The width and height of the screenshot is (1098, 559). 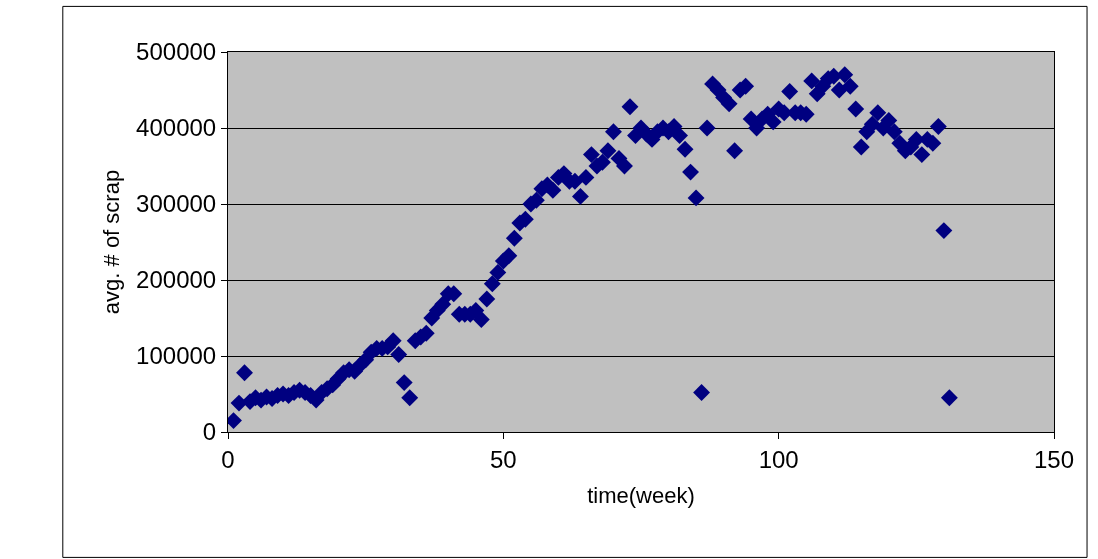 What do you see at coordinates (641, 495) in the screenshot?
I see `x-axis-title: time(week)` at bounding box center [641, 495].